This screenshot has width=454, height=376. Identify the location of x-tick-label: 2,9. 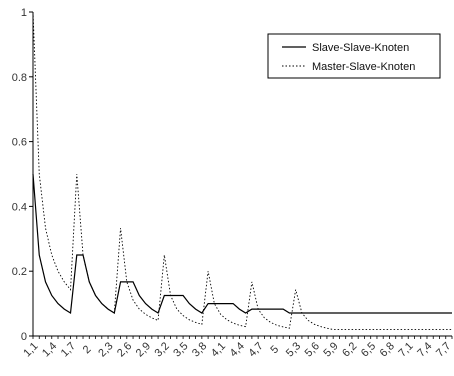
(143, 349).